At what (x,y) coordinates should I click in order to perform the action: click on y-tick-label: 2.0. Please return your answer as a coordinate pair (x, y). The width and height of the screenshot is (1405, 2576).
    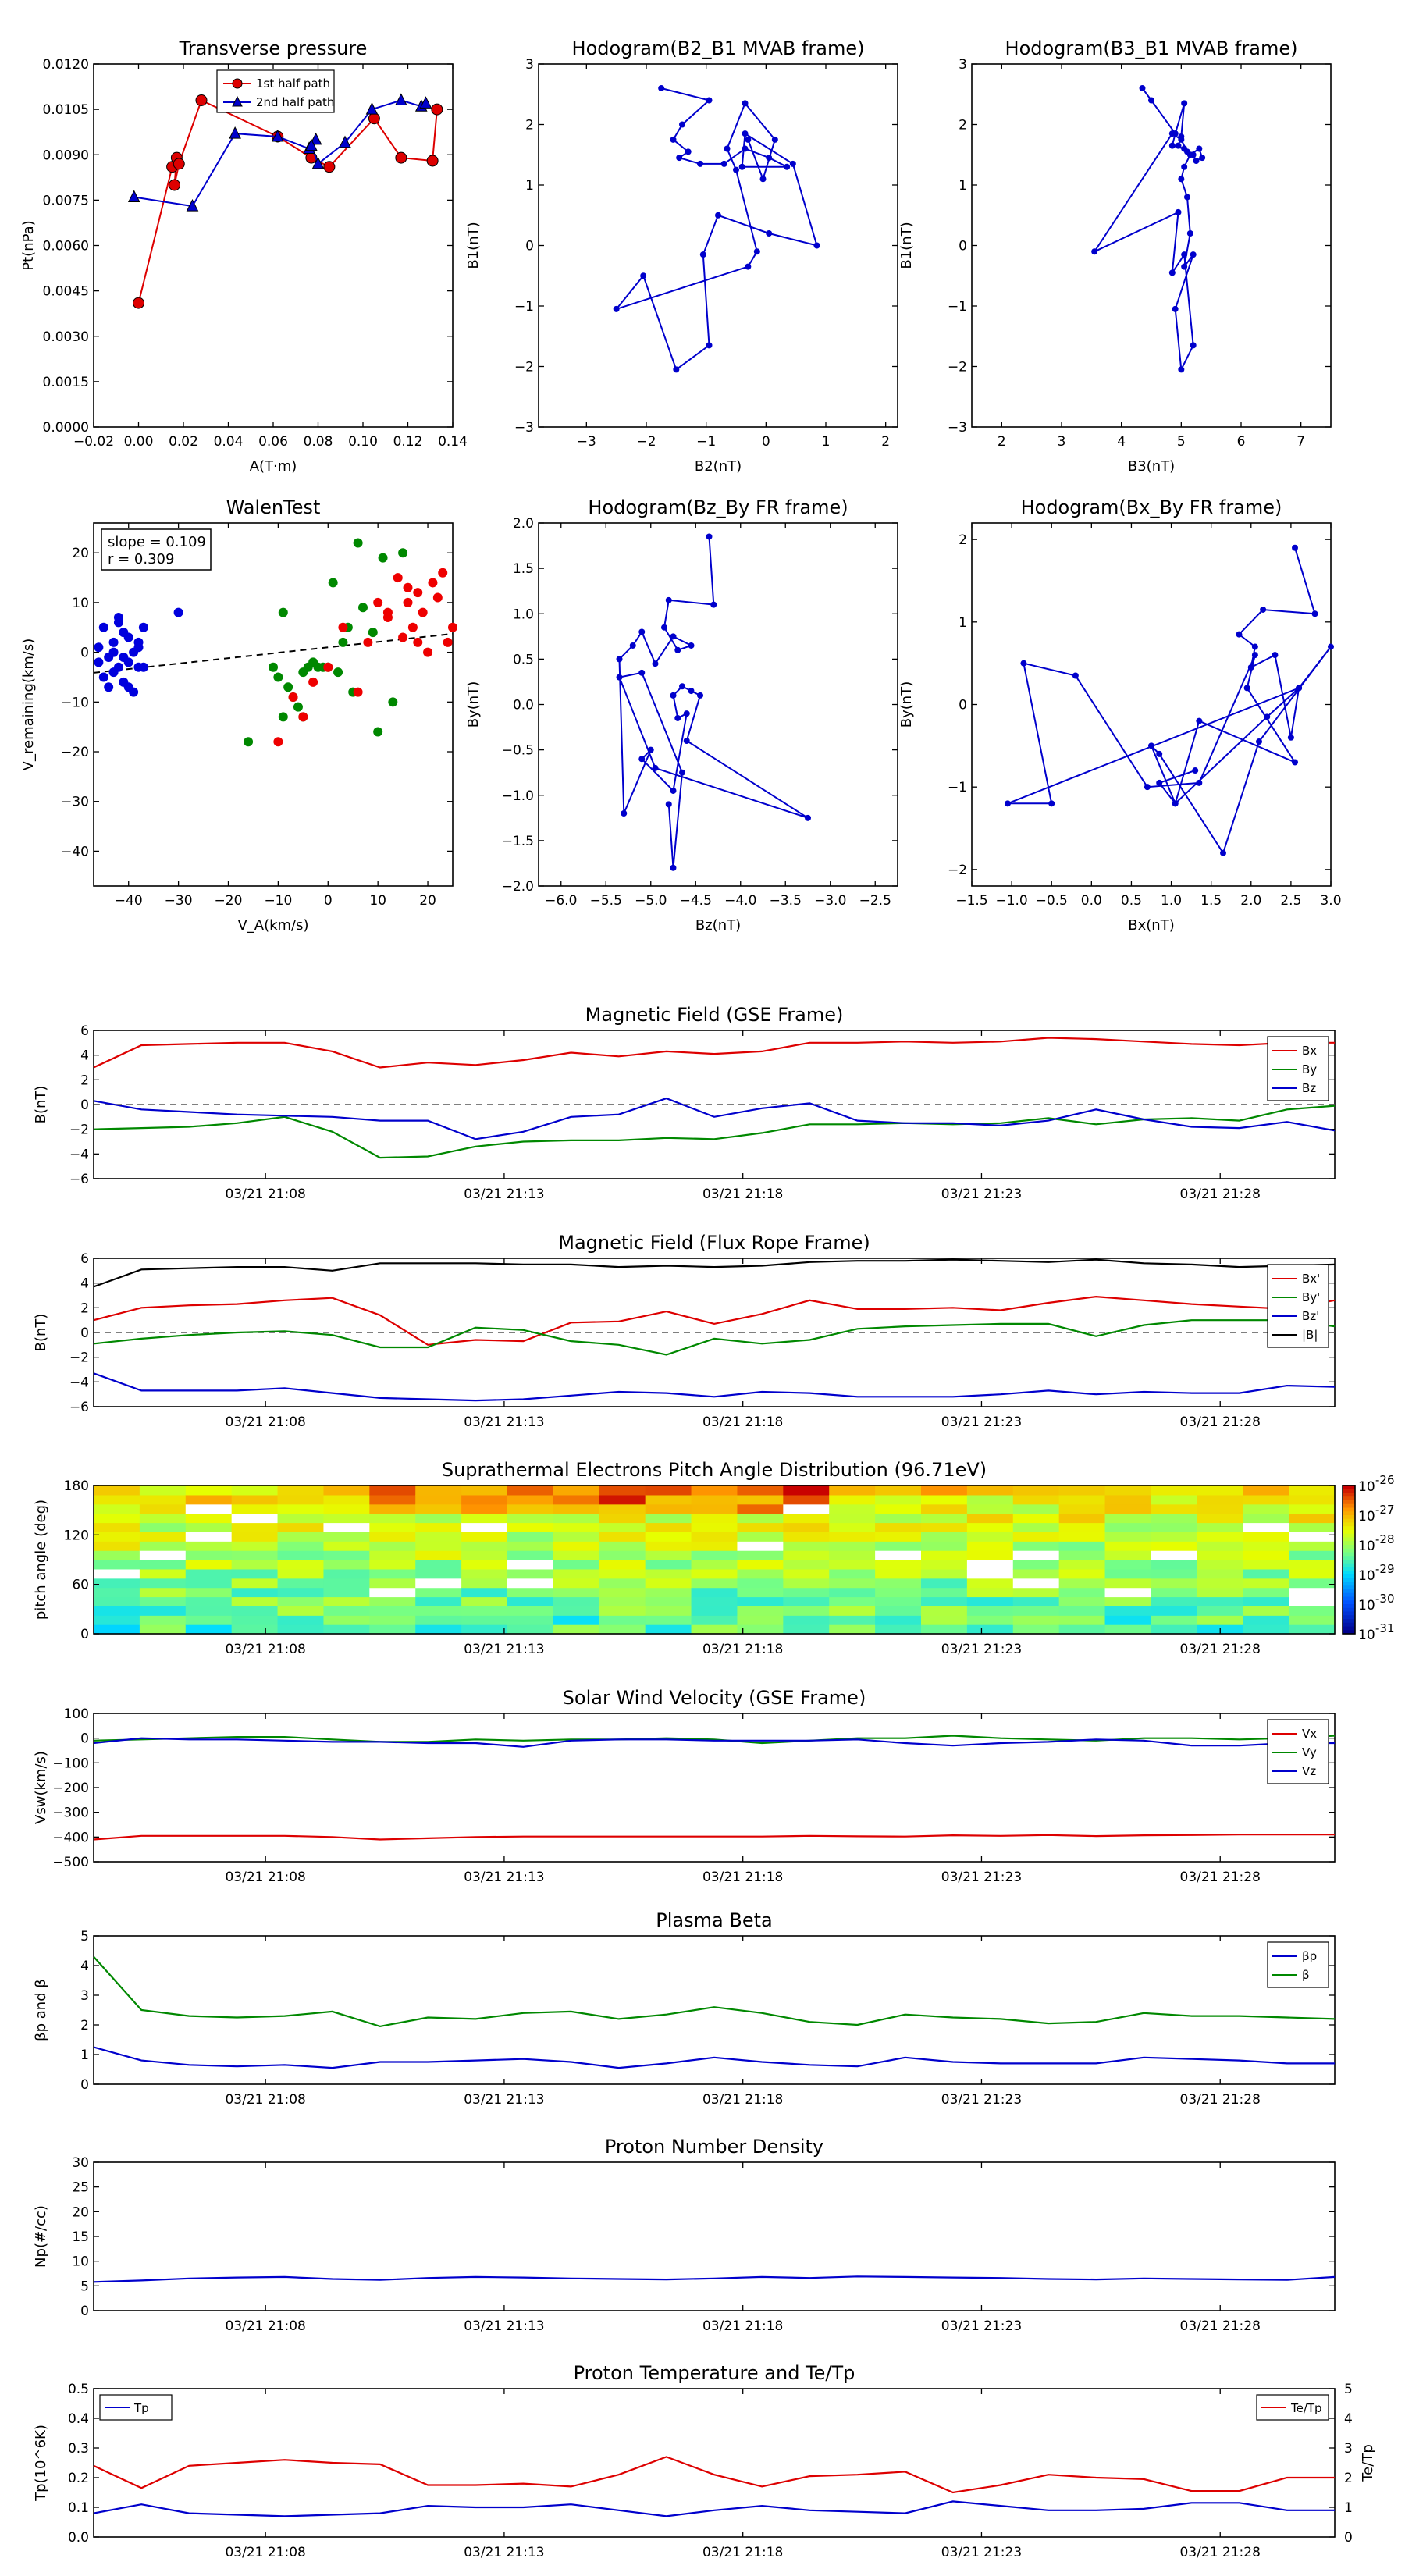
    Looking at the image, I should click on (523, 524).